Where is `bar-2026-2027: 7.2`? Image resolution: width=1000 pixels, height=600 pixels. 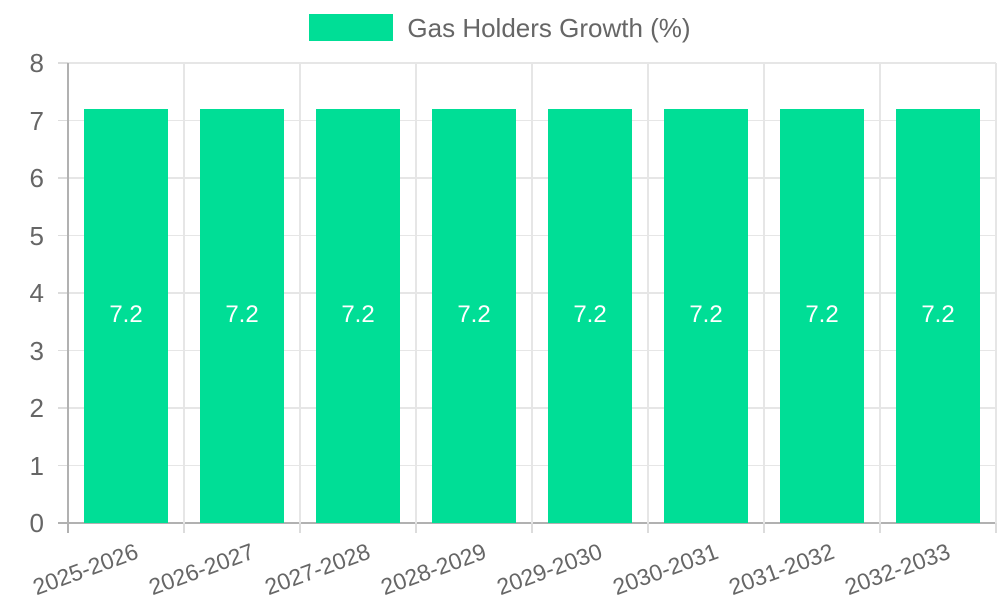
bar-2026-2027: 7.2 is located at coordinates (242, 316).